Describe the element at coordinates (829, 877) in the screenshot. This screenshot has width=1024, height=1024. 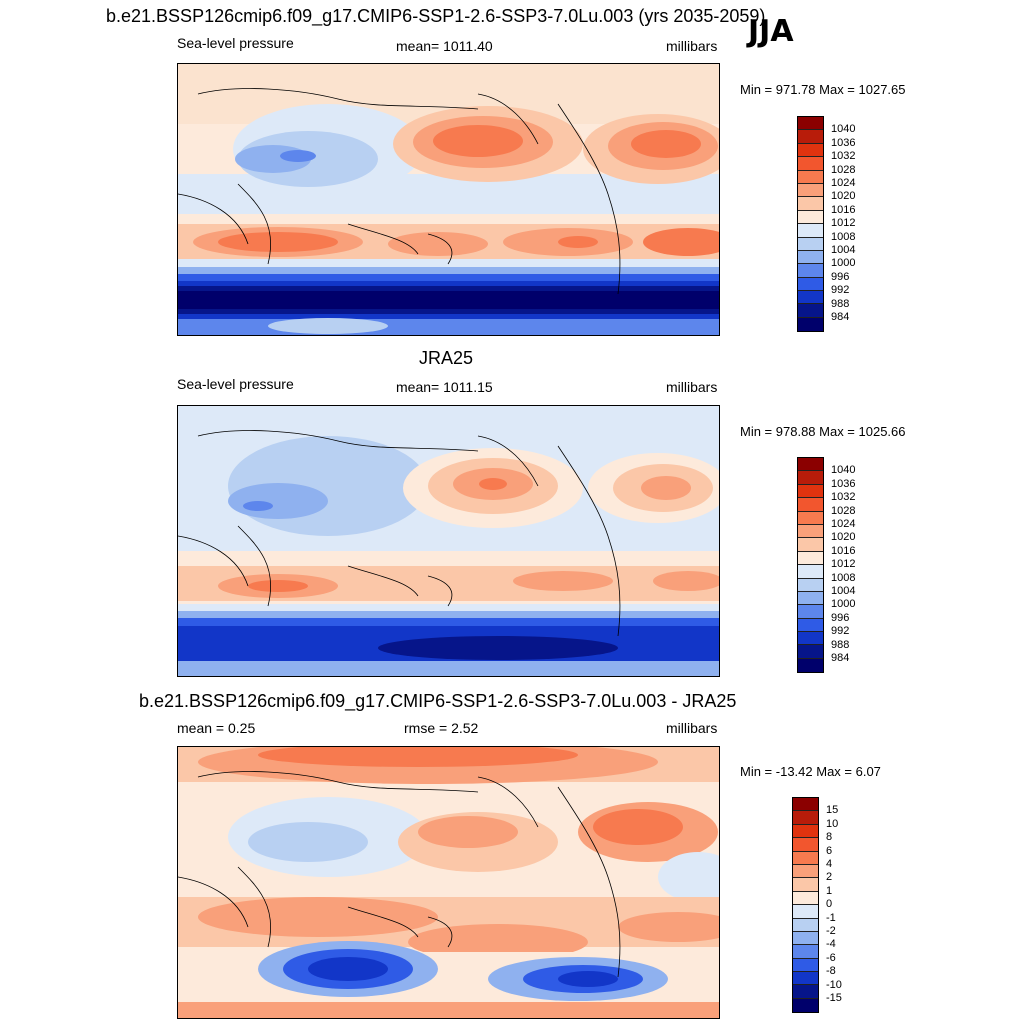
I see `panel3-colorbar-label: 2` at that location.